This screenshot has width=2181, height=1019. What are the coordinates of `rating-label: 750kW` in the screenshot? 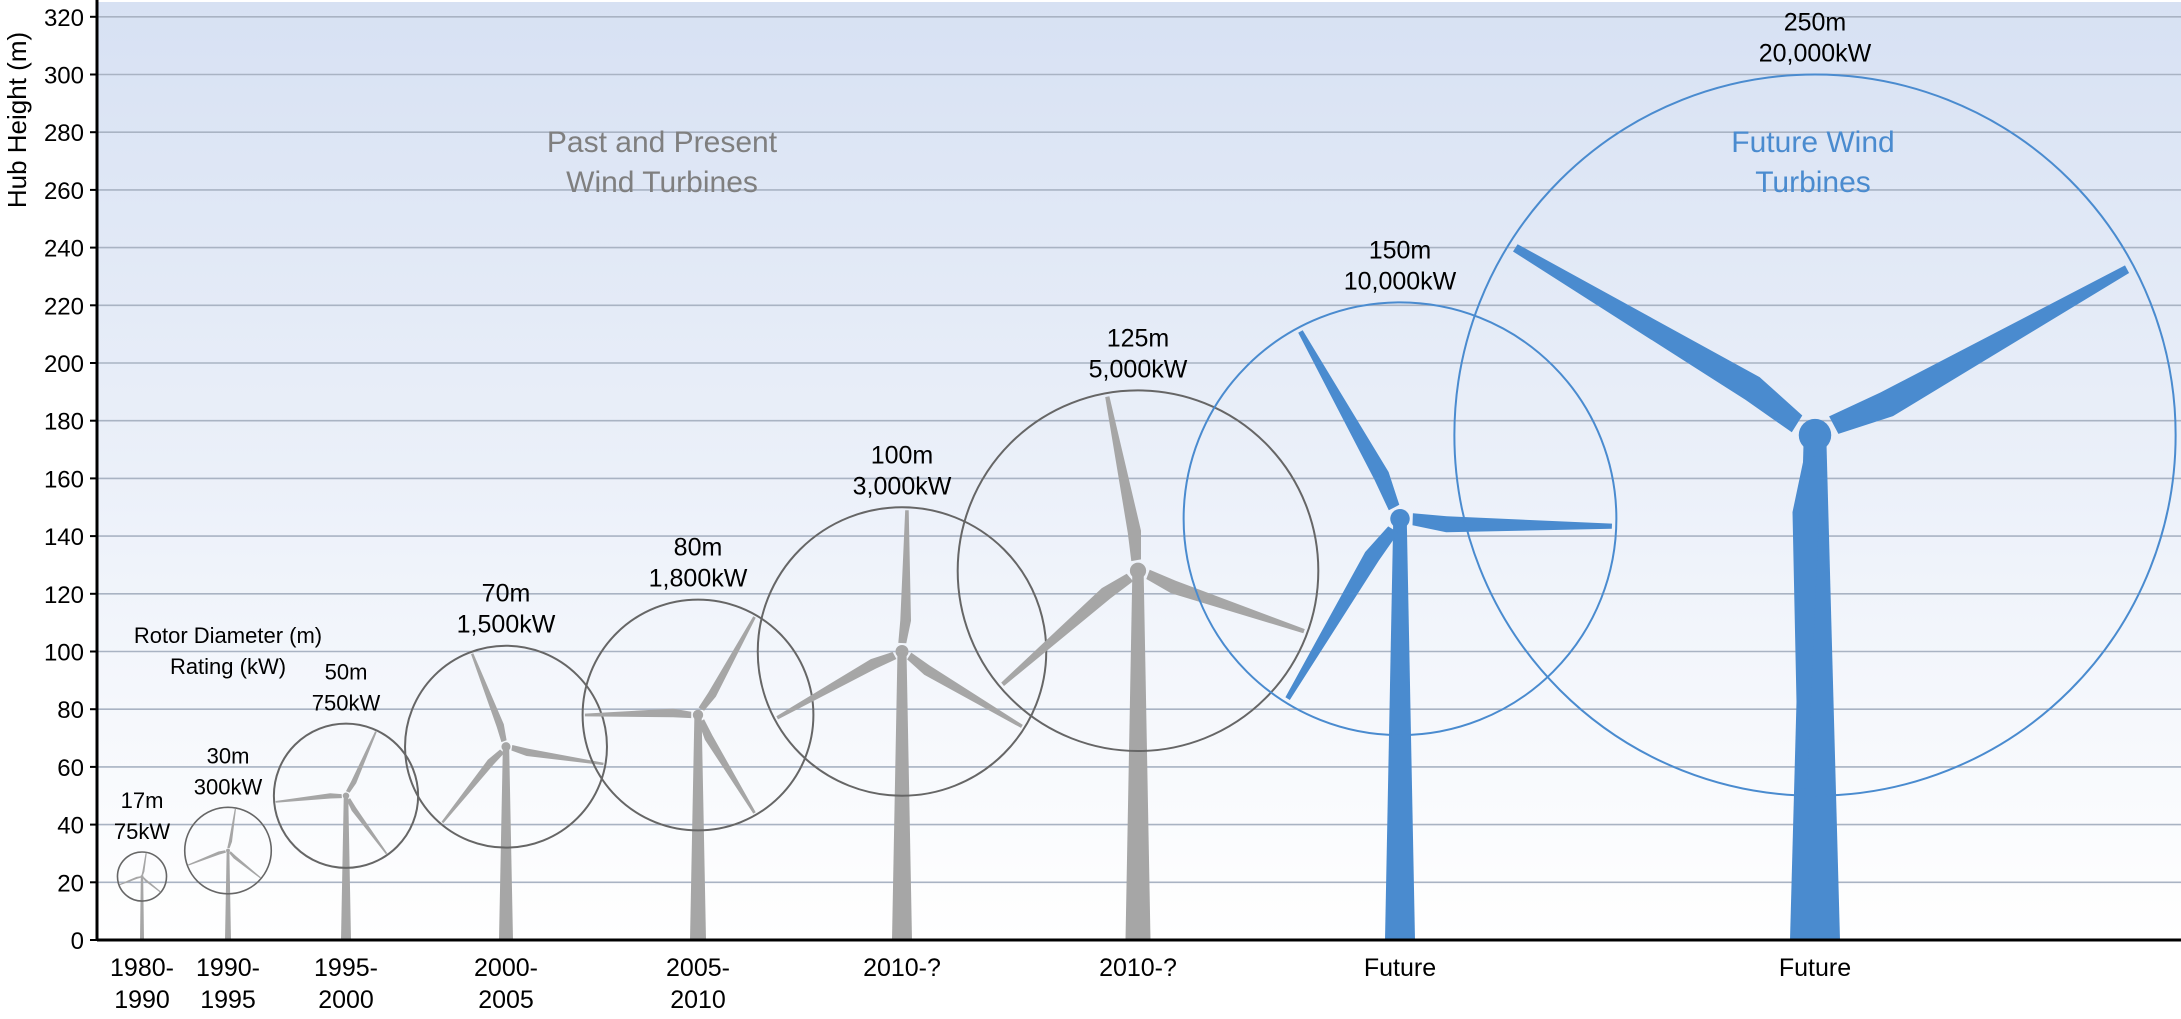 It's located at (346, 703).